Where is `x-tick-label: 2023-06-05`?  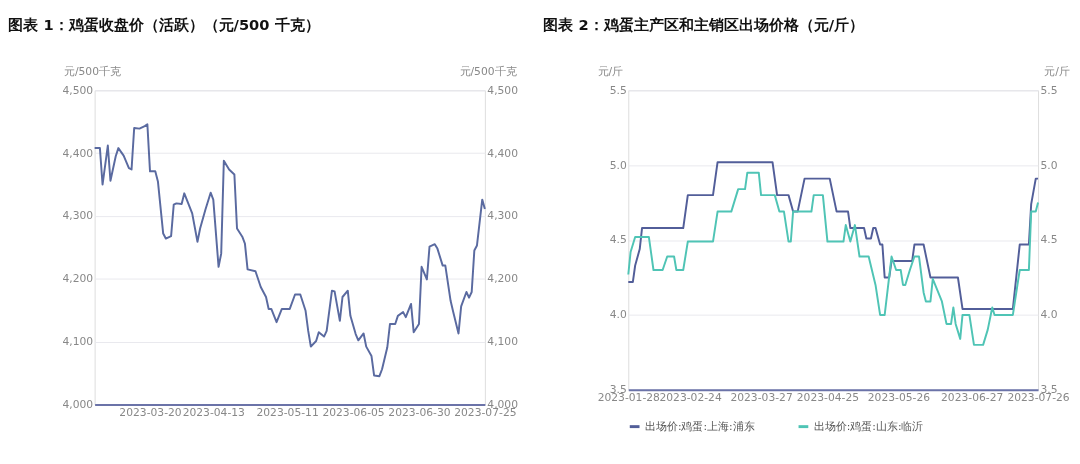
x-tick-label: 2023-06-05 is located at coordinates (353, 412).